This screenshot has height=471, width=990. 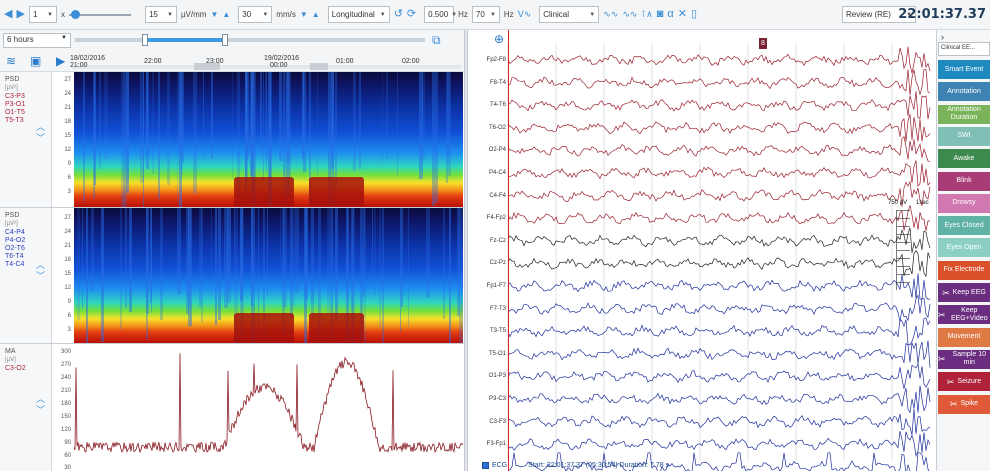 I want to click on cut-tool-icon: ✕, so click(x=682, y=14).